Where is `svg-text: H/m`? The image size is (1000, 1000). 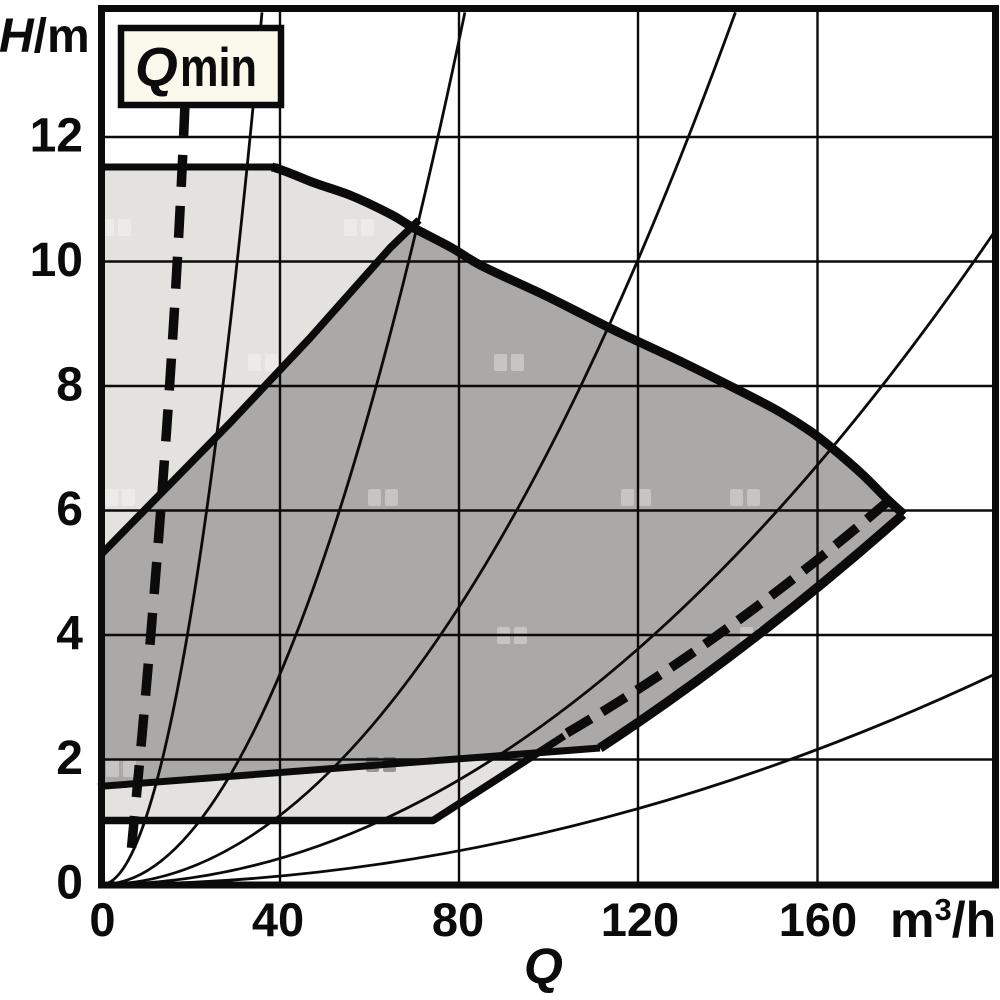
svg-text: H/m is located at coordinates (45, 36).